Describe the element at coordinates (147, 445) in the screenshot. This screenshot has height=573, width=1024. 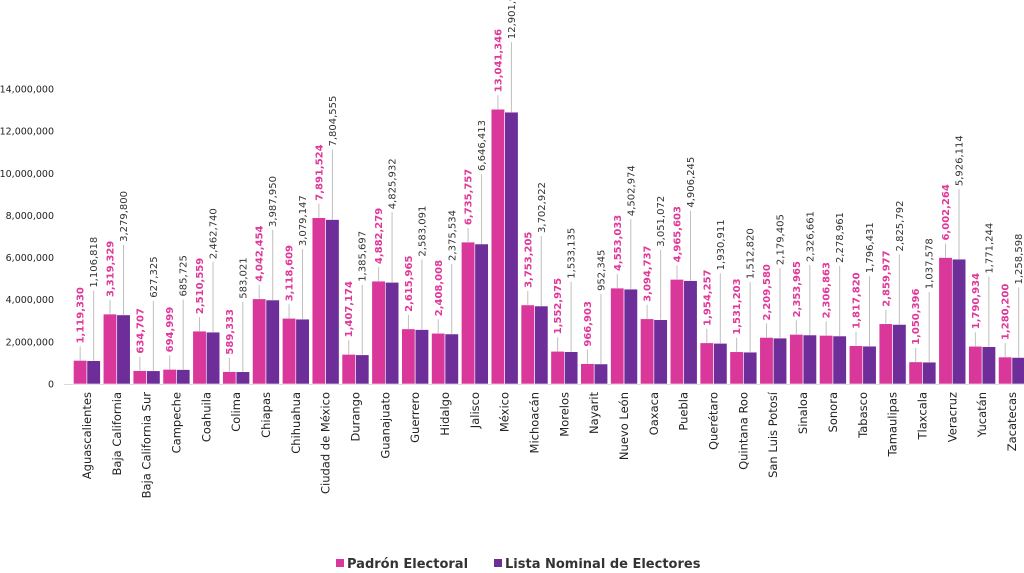
I see `x-tick-label: Baja California Sur` at that location.